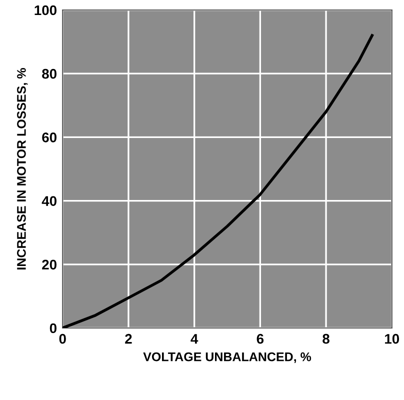 This screenshot has height=400, width=404. What do you see at coordinates (22, 169) in the screenshot?
I see `y-axis-title: INCREASE IN MOTOR LOSSES, %` at bounding box center [22, 169].